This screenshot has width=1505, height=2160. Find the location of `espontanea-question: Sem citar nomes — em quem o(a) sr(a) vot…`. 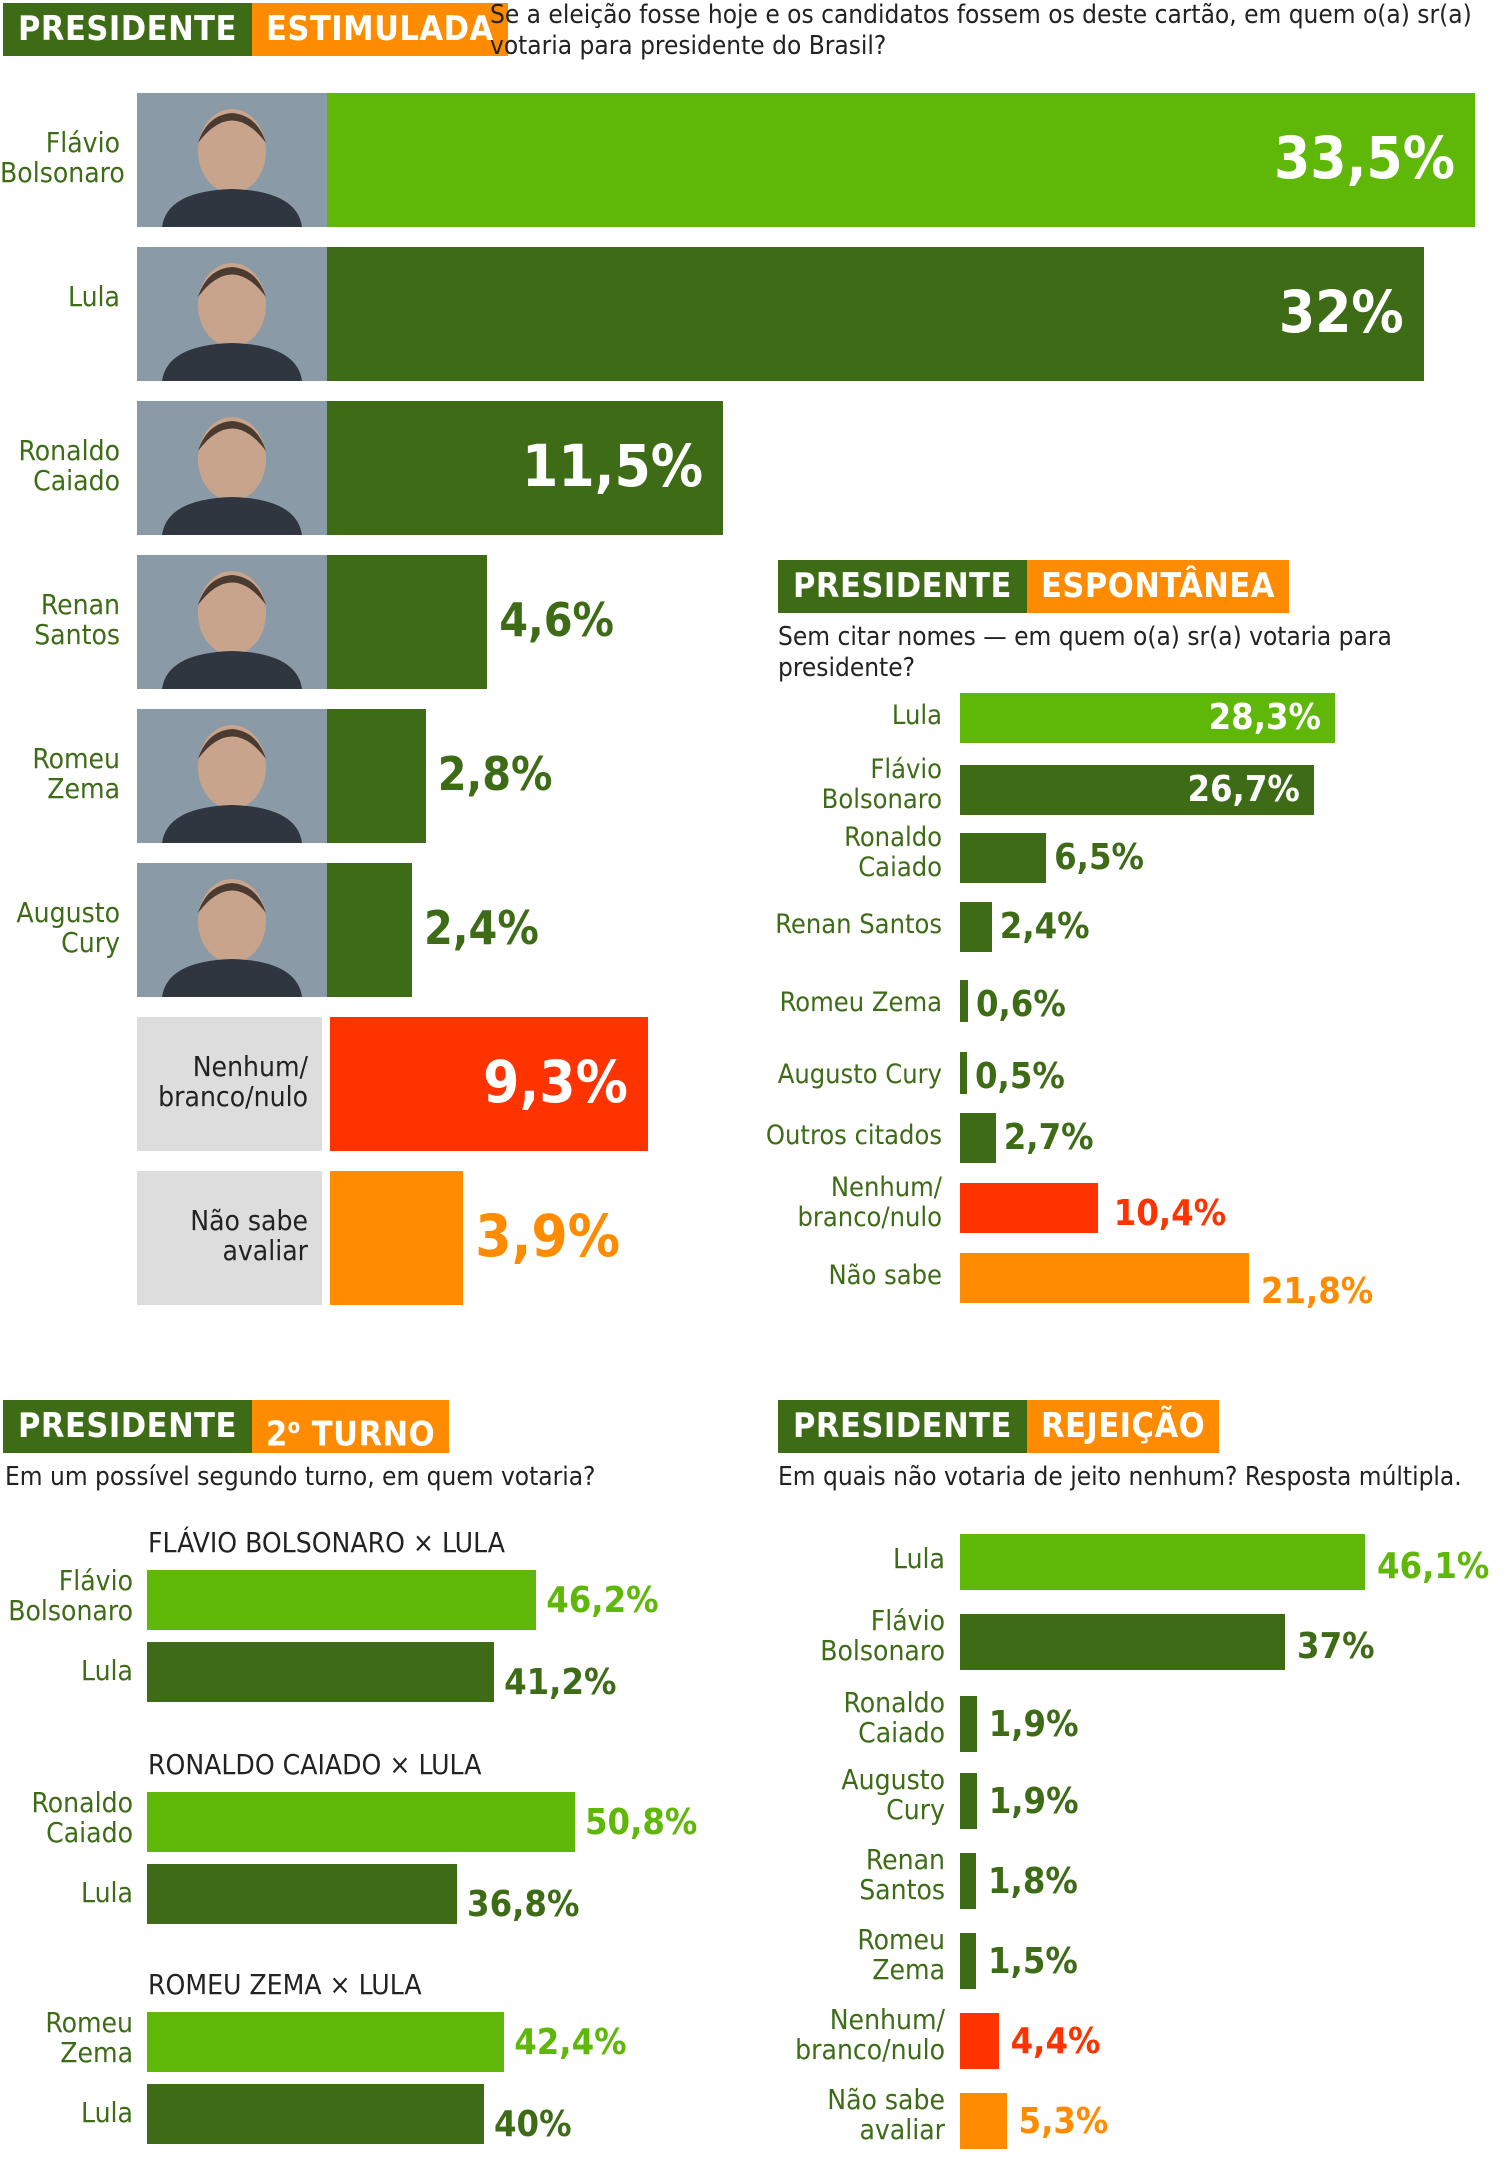

espontanea-question: Sem citar nomes — em quem o(a) sr(a) vot… is located at coordinates (1085, 652).